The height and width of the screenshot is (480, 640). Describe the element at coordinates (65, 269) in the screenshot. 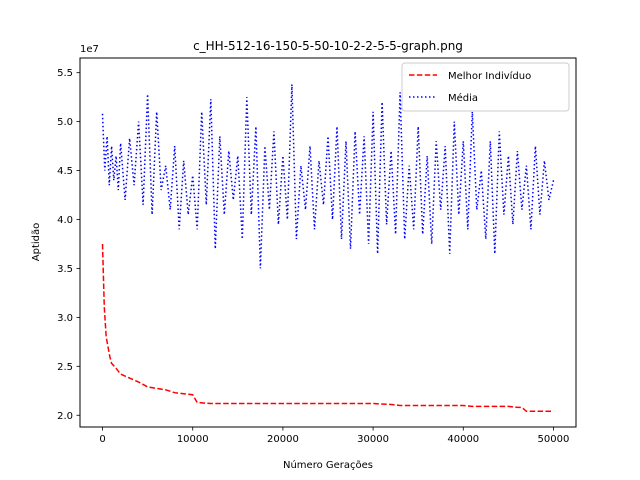

I see `y-tick-label: 3.5` at that location.